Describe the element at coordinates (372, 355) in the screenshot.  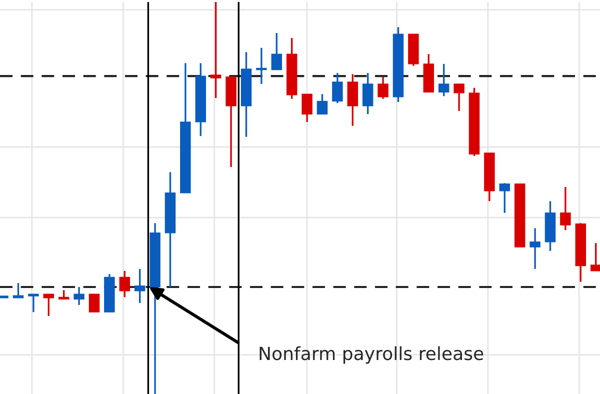
I see `annotation: Nonfarm payrolls release` at that location.